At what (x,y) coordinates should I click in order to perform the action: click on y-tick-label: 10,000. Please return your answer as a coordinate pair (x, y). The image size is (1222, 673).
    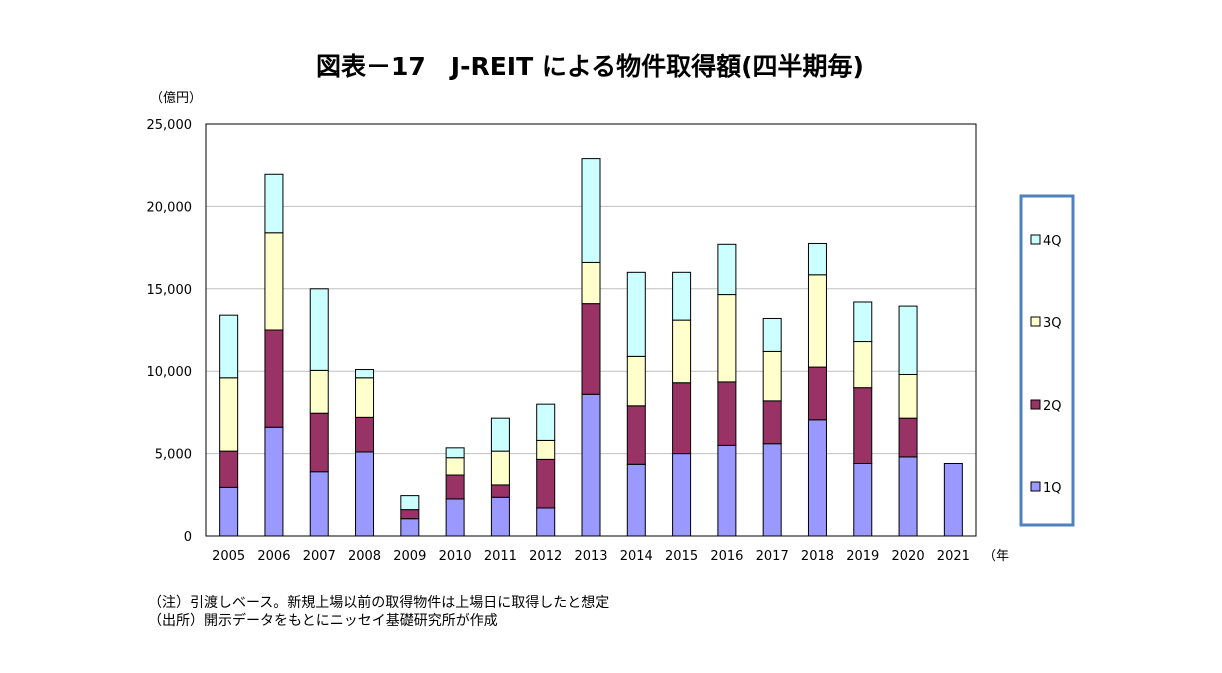
    Looking at the image, I should click on (170, 372).